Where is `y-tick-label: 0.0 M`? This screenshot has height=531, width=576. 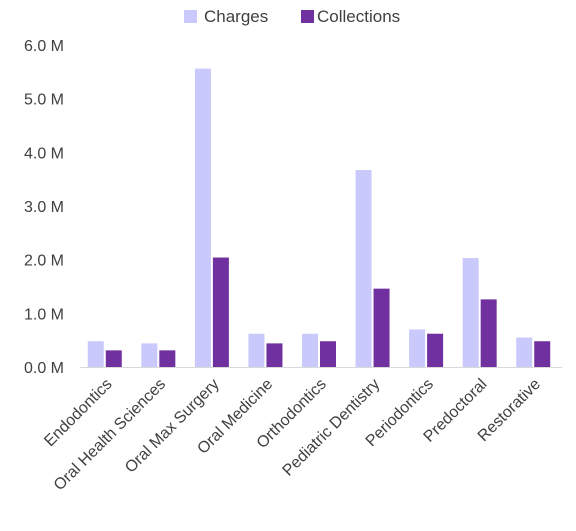
y-tick-label: 0.0 M is located at coordinates (44, 368).